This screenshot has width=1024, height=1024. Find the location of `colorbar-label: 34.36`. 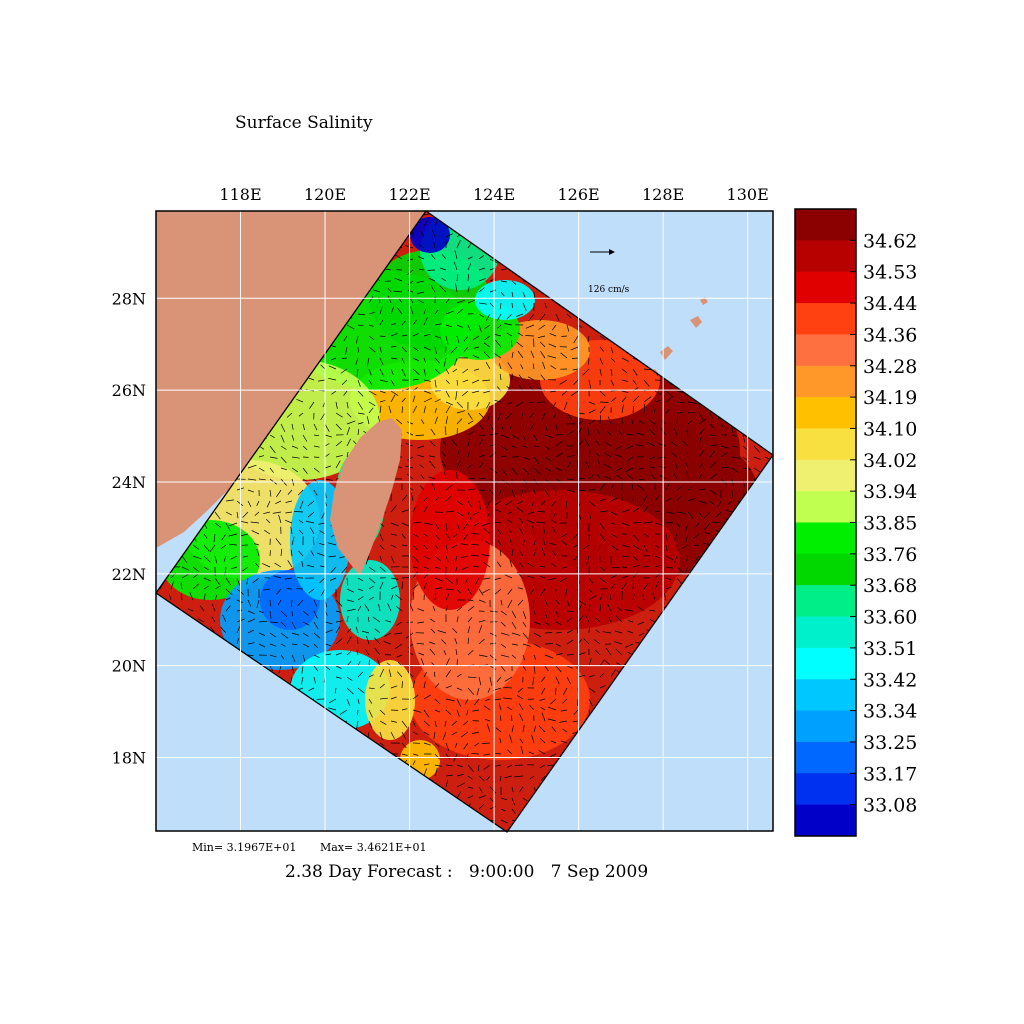

colorbar-label: 34.36 is located at coordinates (890, 335).